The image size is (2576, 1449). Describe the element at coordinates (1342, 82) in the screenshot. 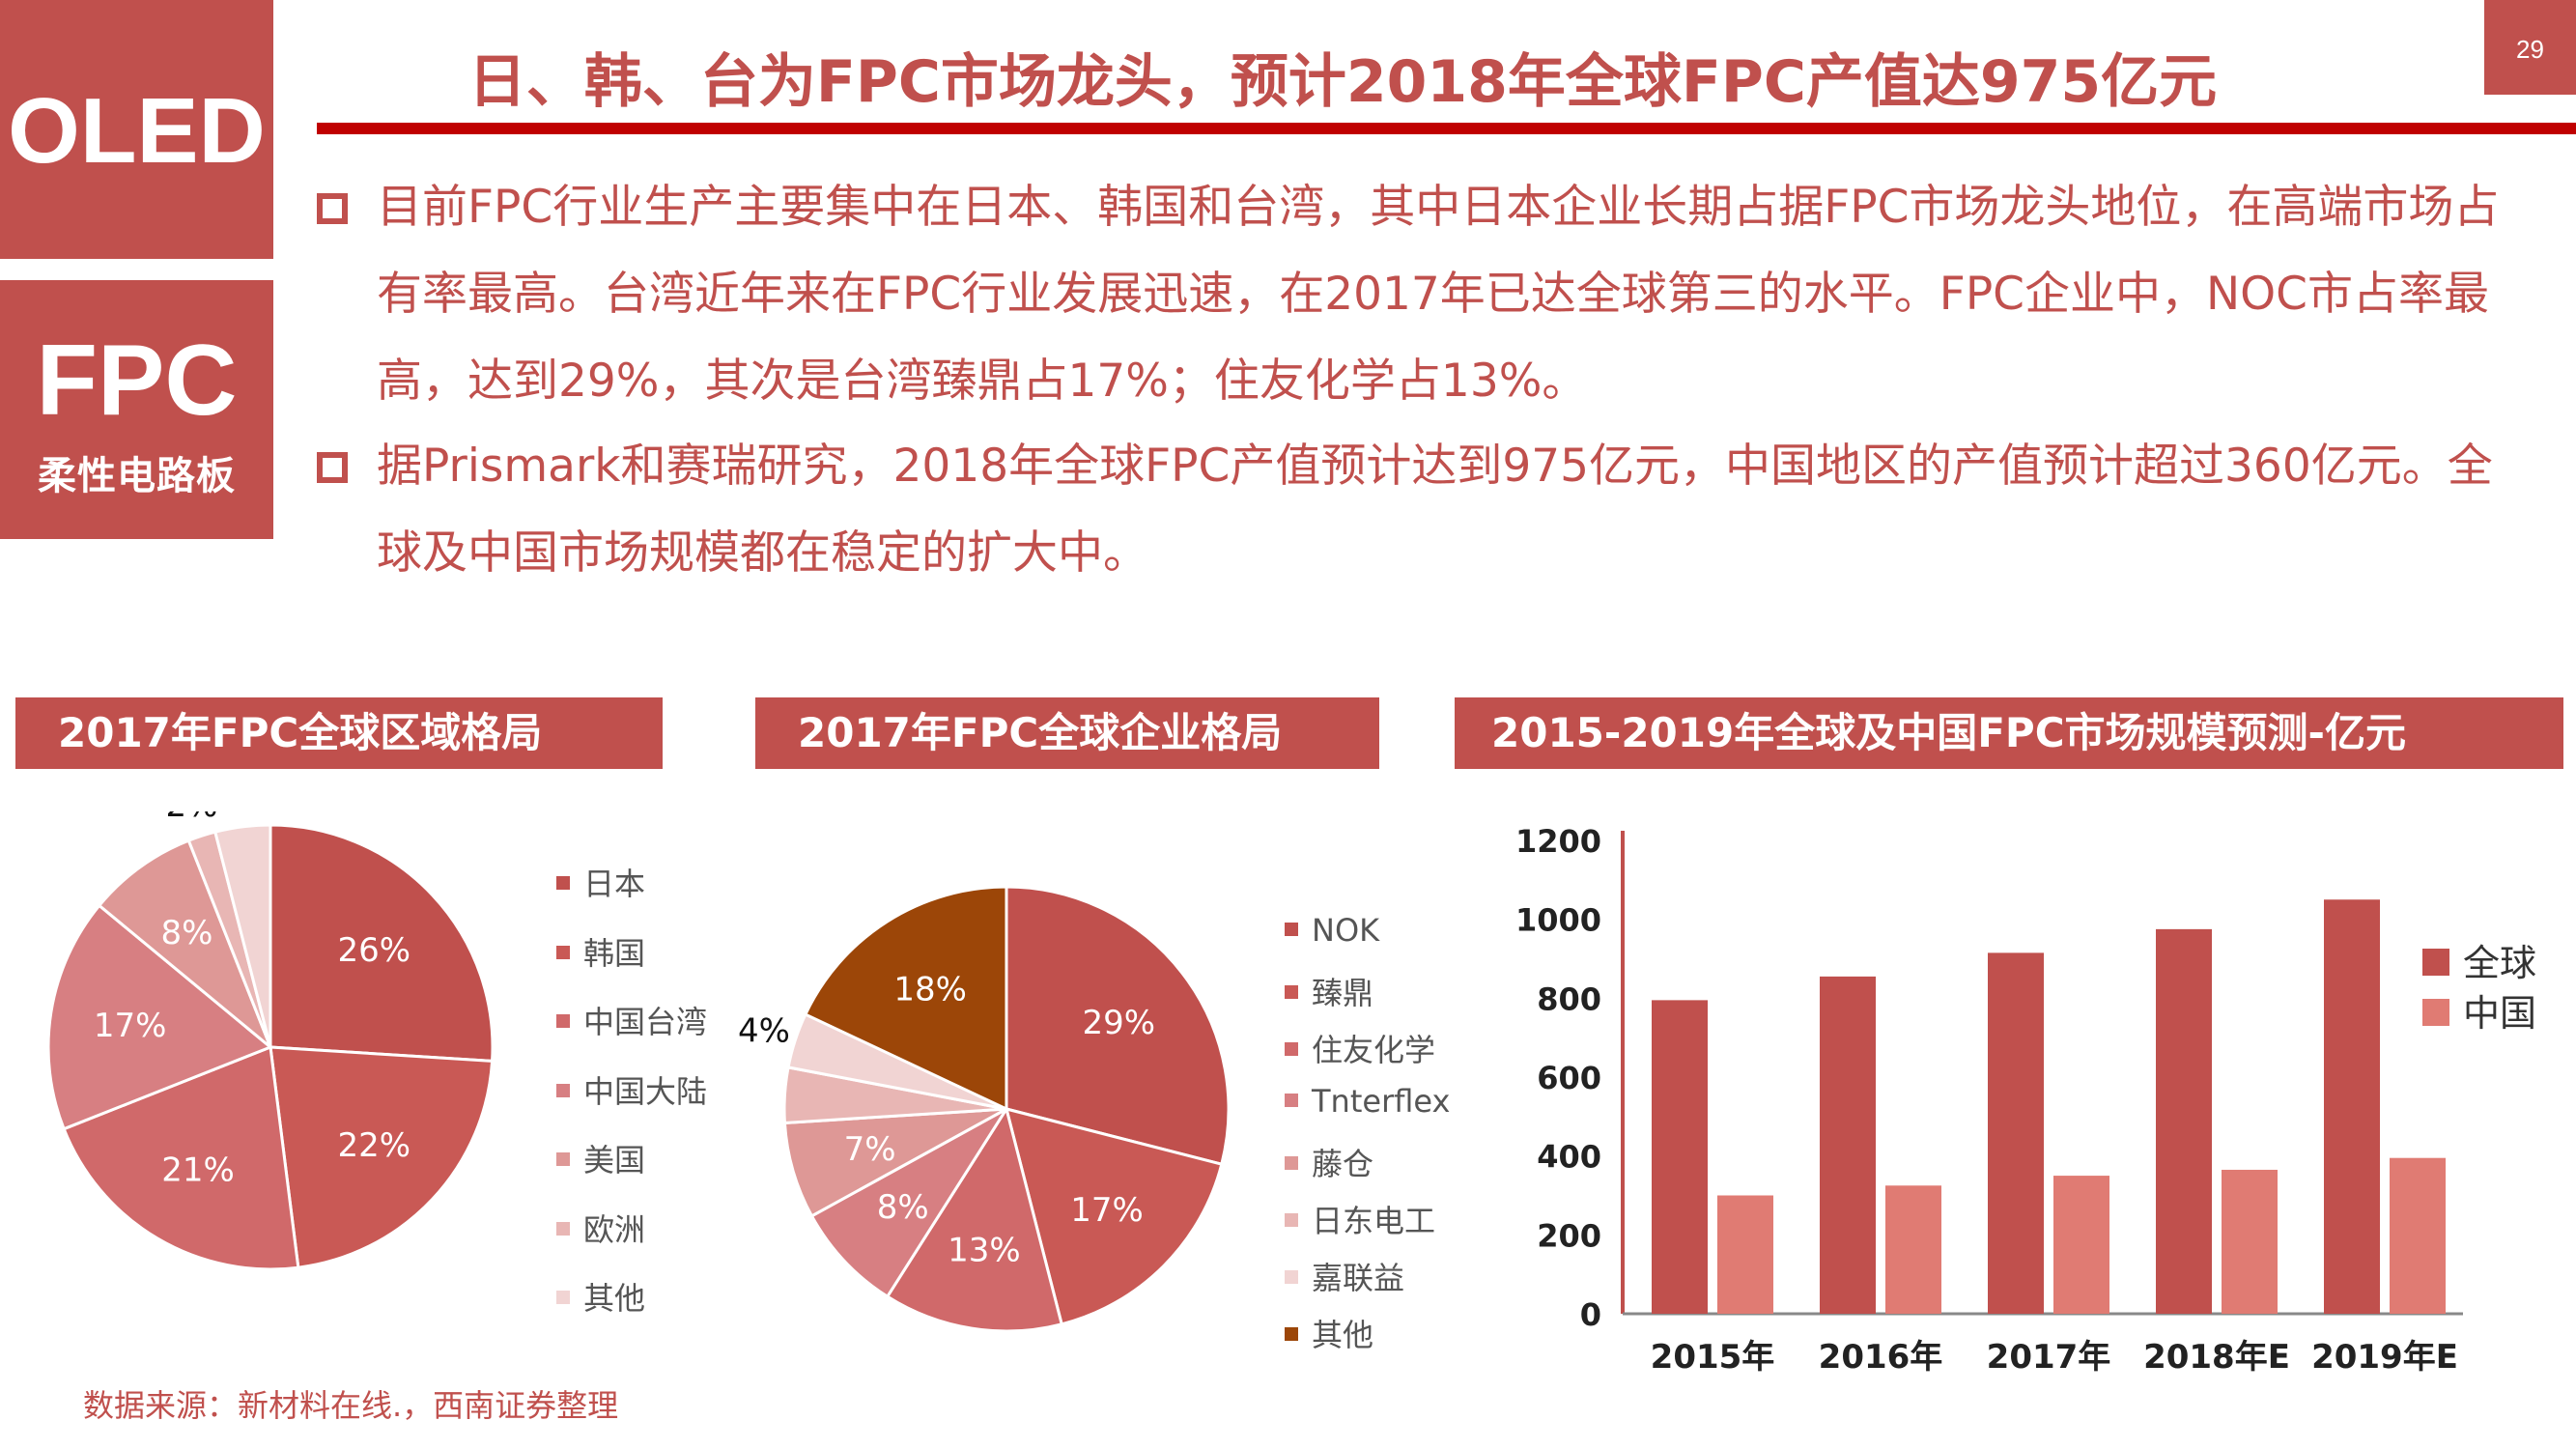

I see `page-title: 日、韩、台为FPC市场龙头，预计2018年全球FPC产值达975亿元` at that location.